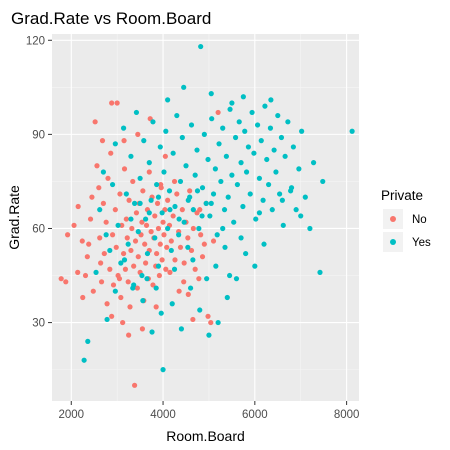 The image size is (450, 450). What do you see at coordinates (406, 220) in the screenshot?
I see `legend: Private No Yes` at bounding box center [406, 220].